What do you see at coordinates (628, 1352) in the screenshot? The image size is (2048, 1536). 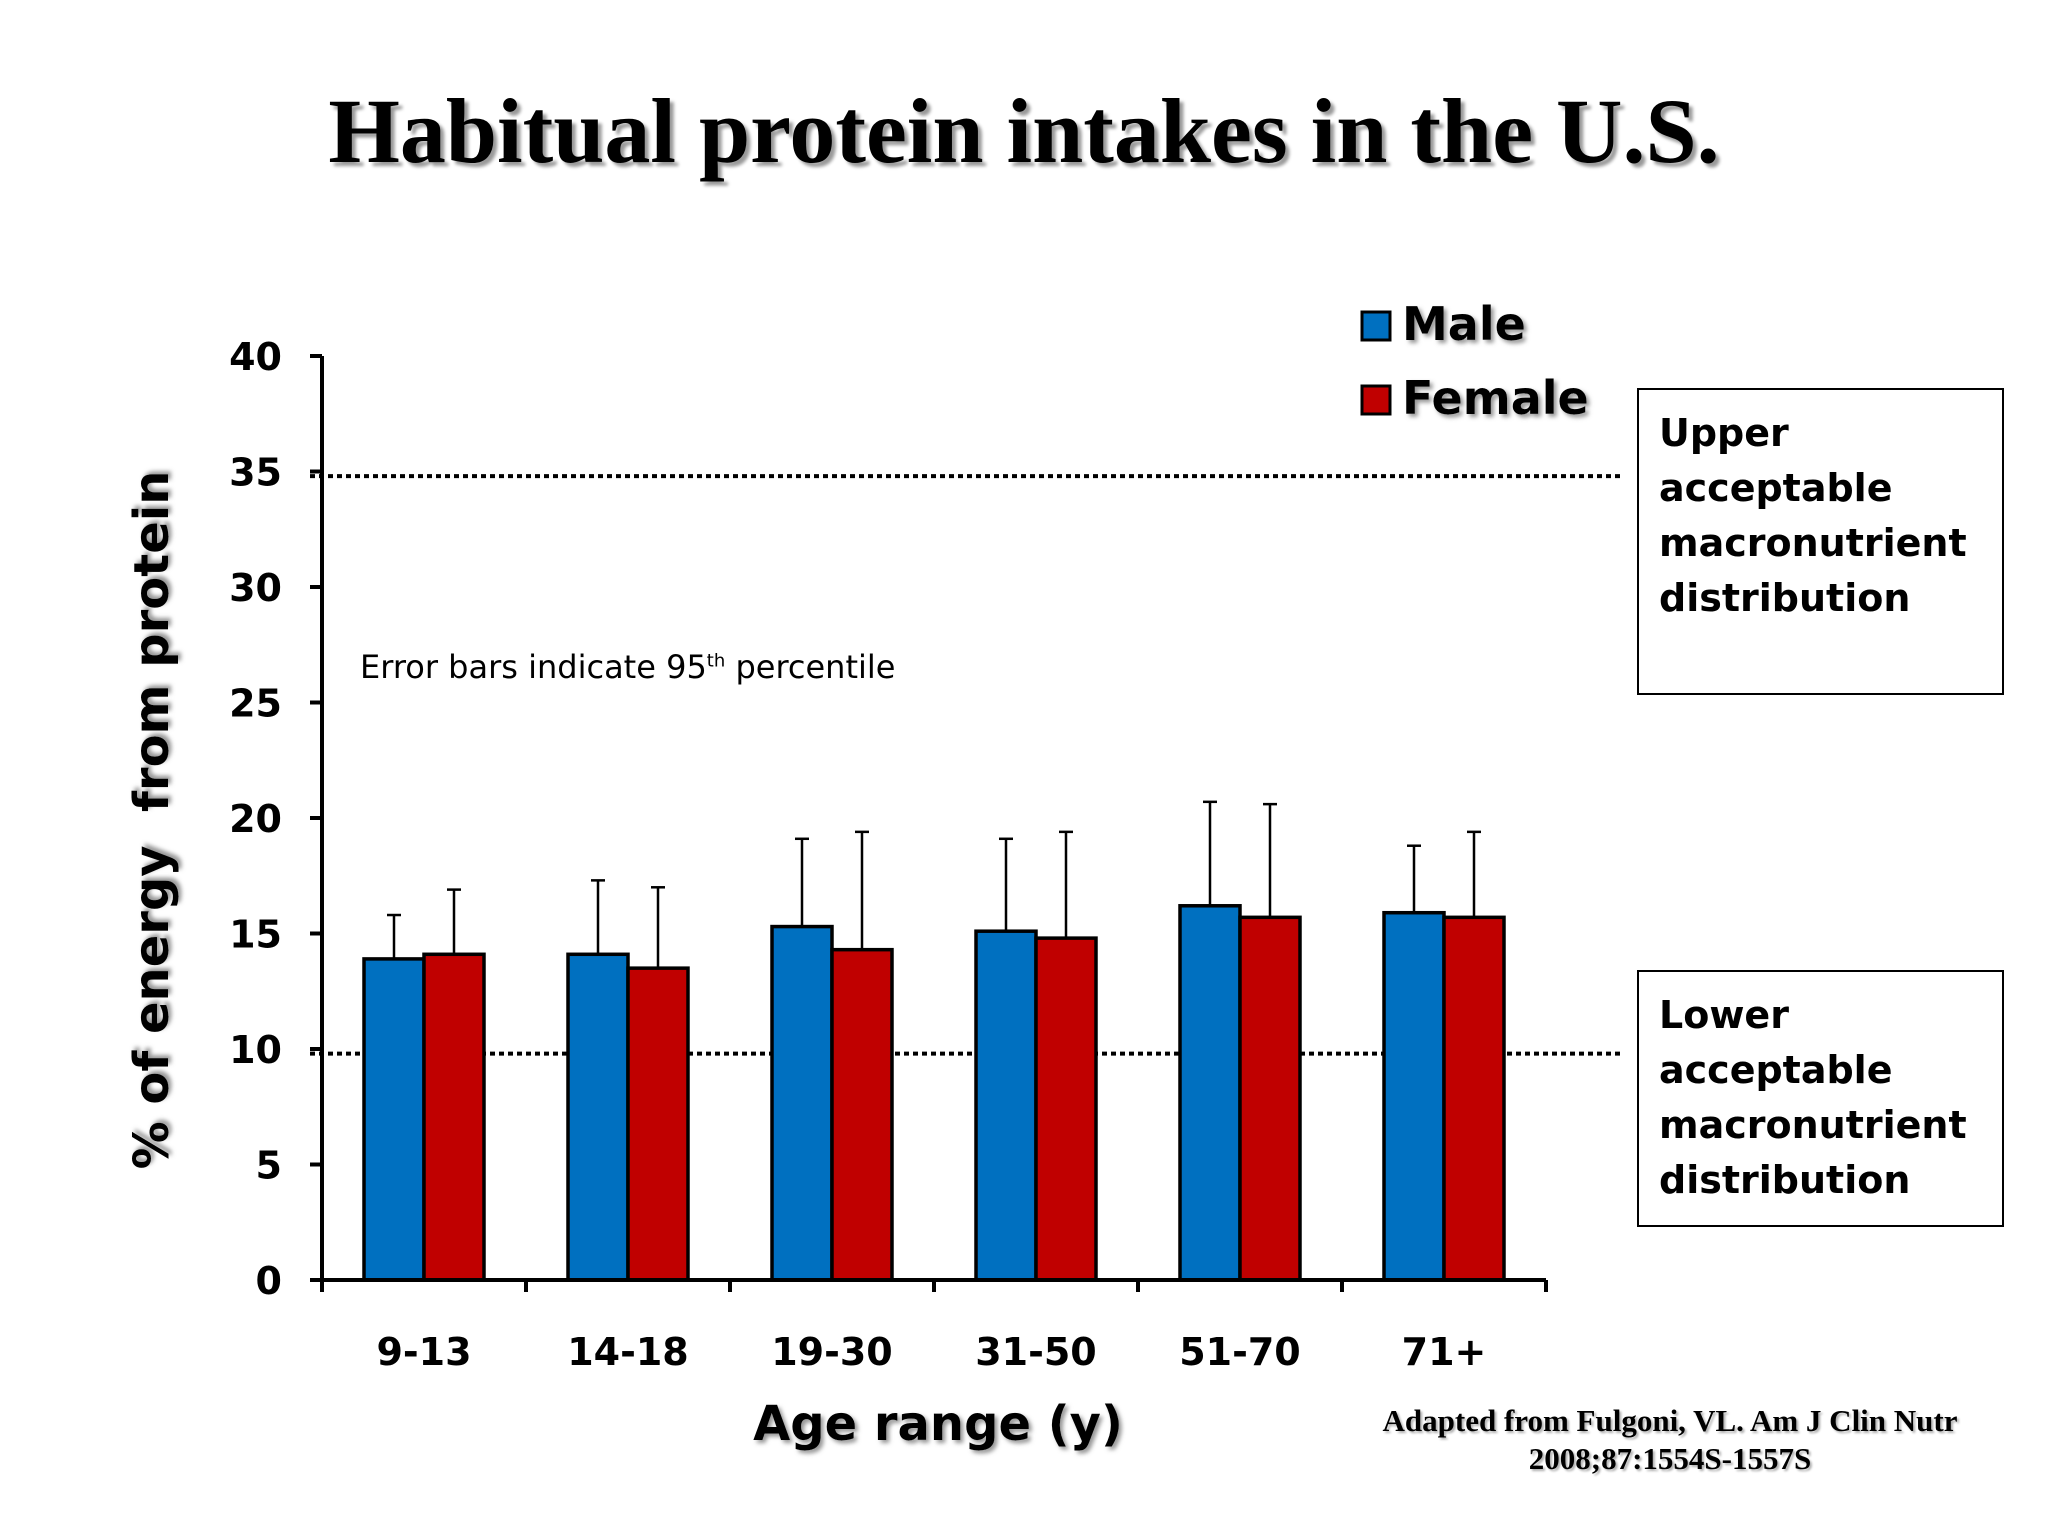 I see `x-tick-label: 14-18` at bounding box center [628, 1352].